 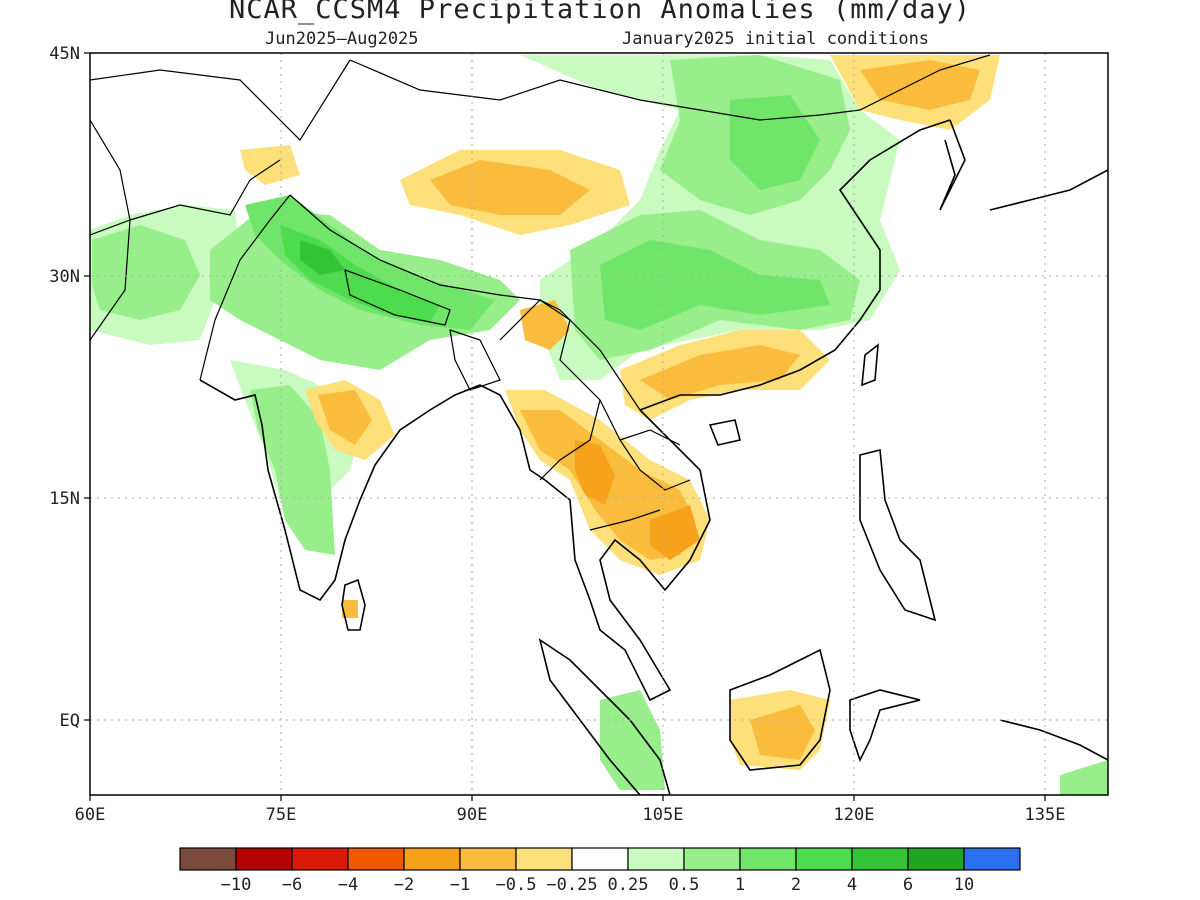 I want to click on lon-axis-labels: 60E 75E 90E 105E 120E 135E, so click(x=570, y=815).